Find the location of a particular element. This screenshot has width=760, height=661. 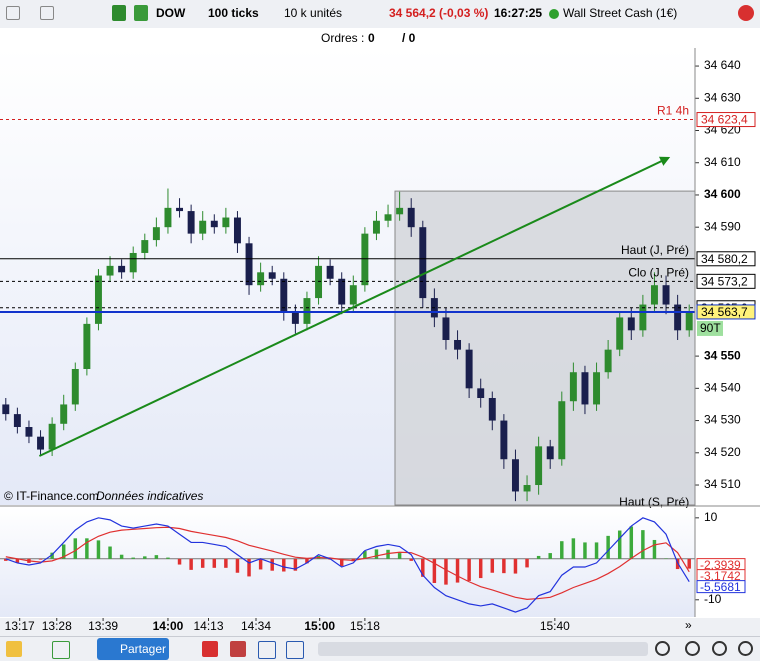

share-label: Partager is located at coordinates (143, 649).